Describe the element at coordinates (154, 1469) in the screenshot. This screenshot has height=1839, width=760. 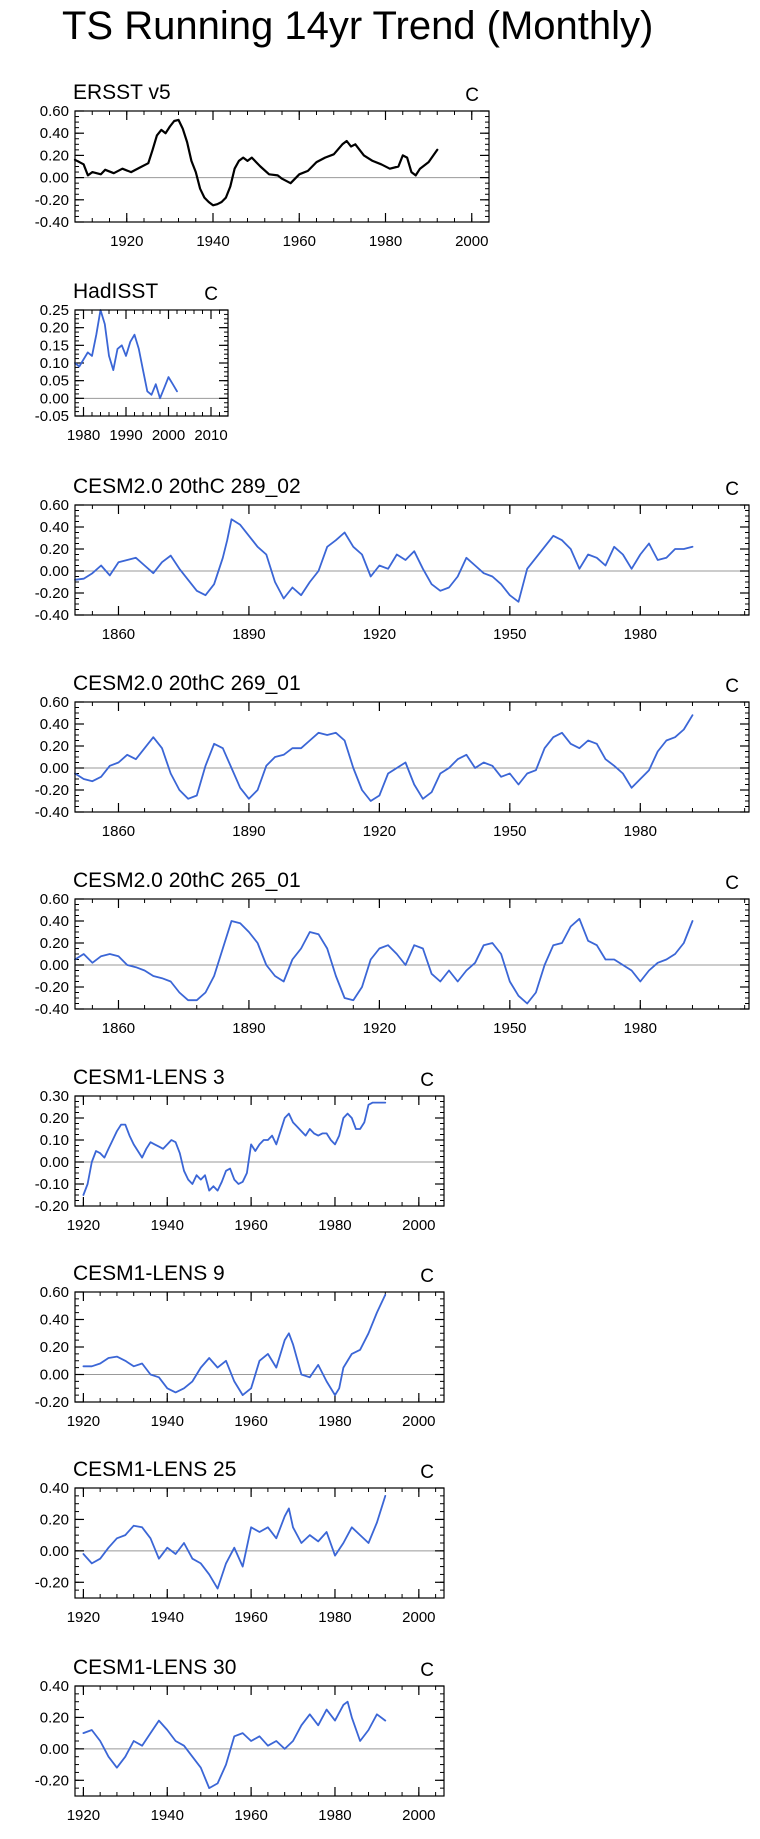
I see `chart-title: CESM1-LENS 25` at that location.